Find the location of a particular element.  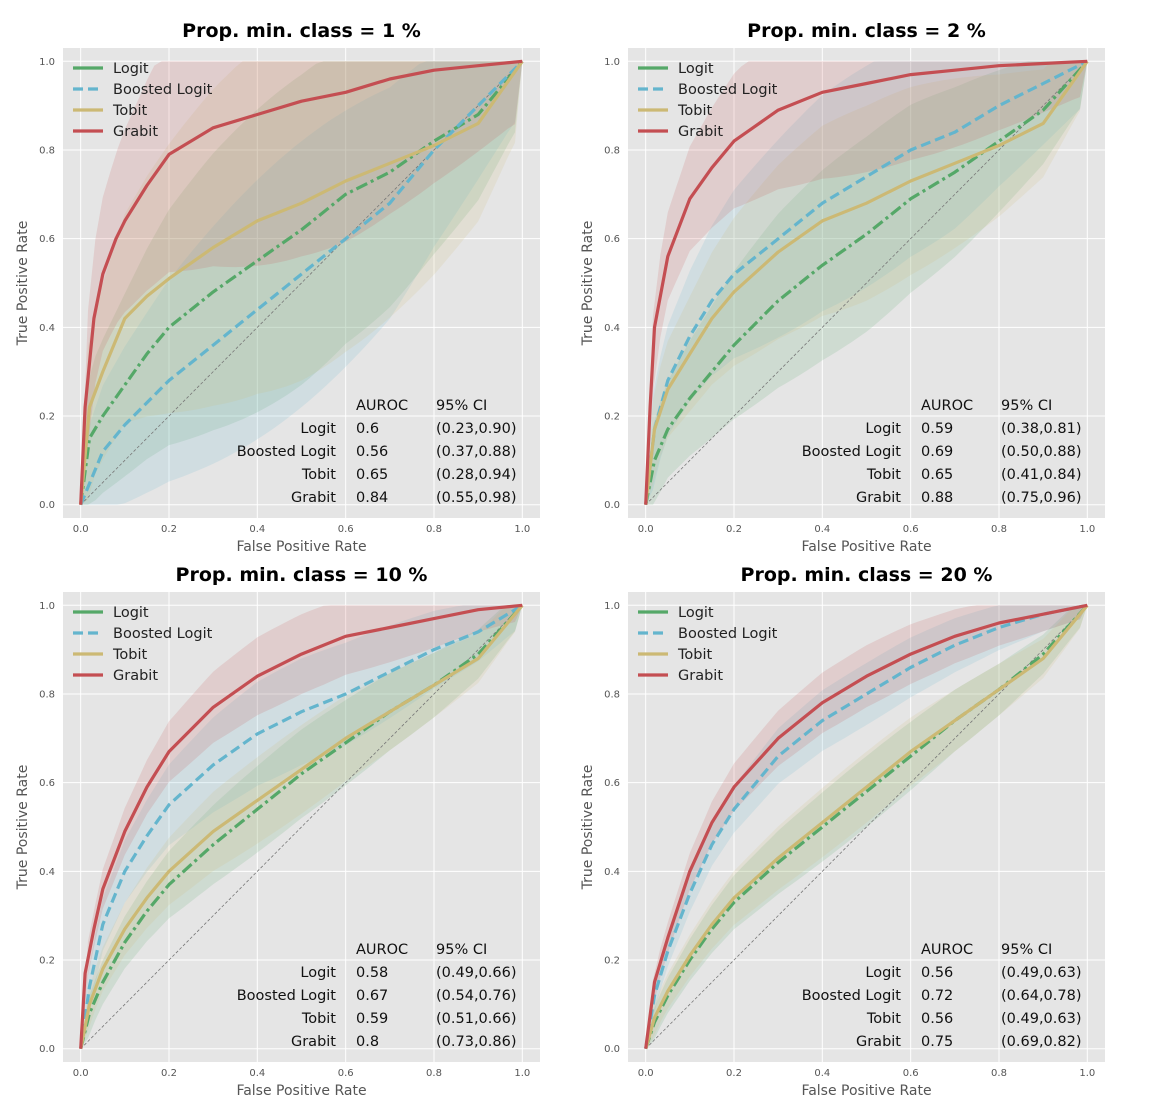

table-ci-value: (0.37,0.88) is located at coordinates (476, 452).